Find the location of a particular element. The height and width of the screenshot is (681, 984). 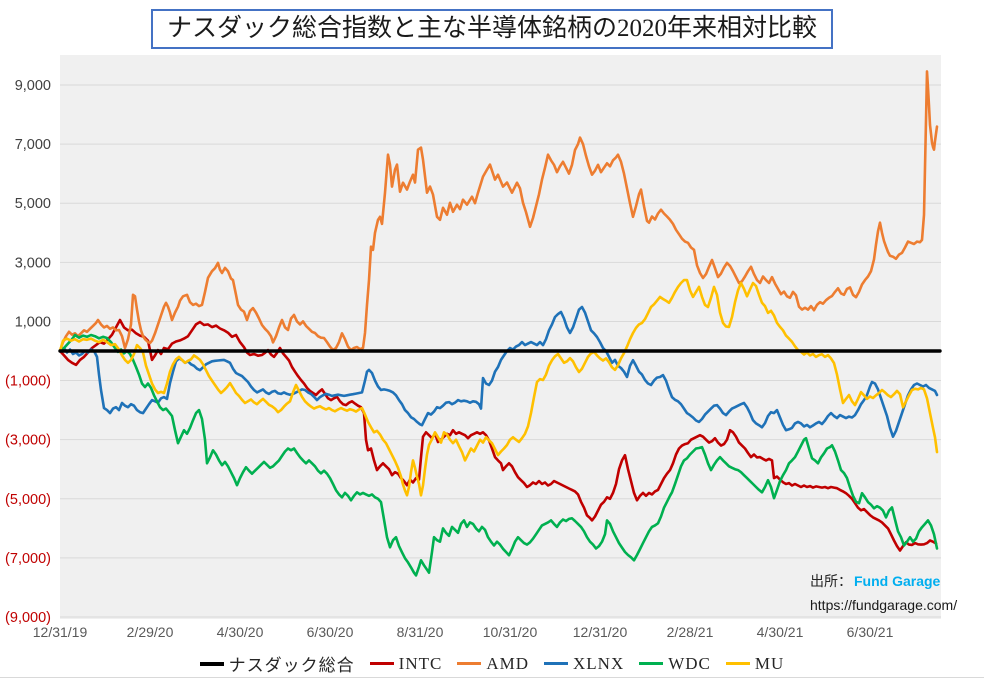

x-tick-label: 10/31/20 is located at coordinates (510, 632).